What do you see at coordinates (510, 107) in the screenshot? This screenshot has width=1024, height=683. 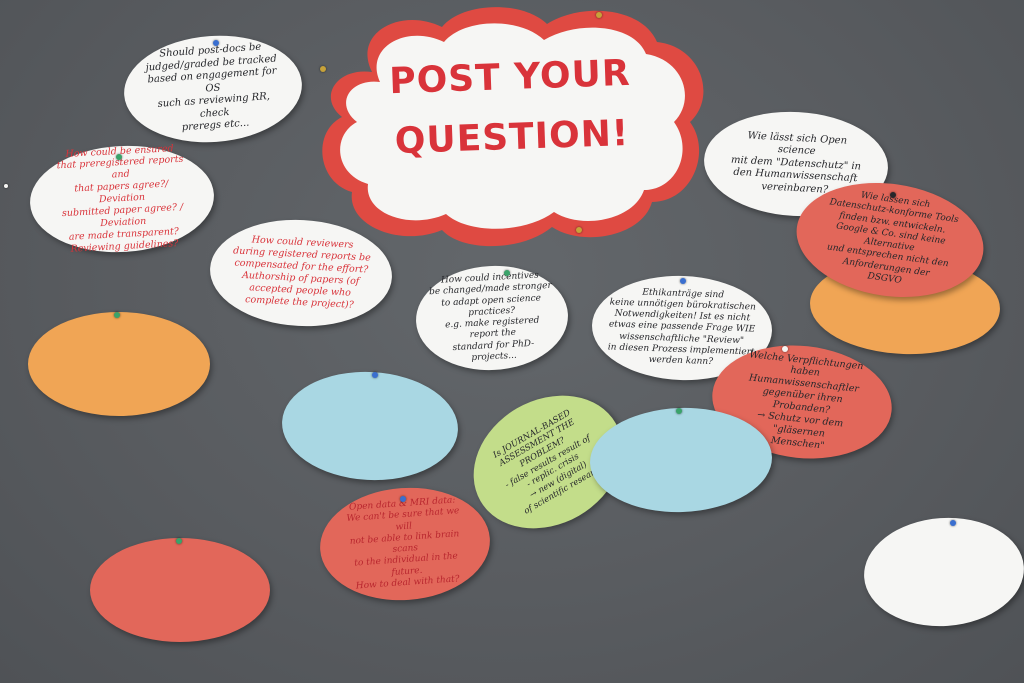 I see `cloud-title: POST YOUR QUESTION!` at bounding box center [510, 107].